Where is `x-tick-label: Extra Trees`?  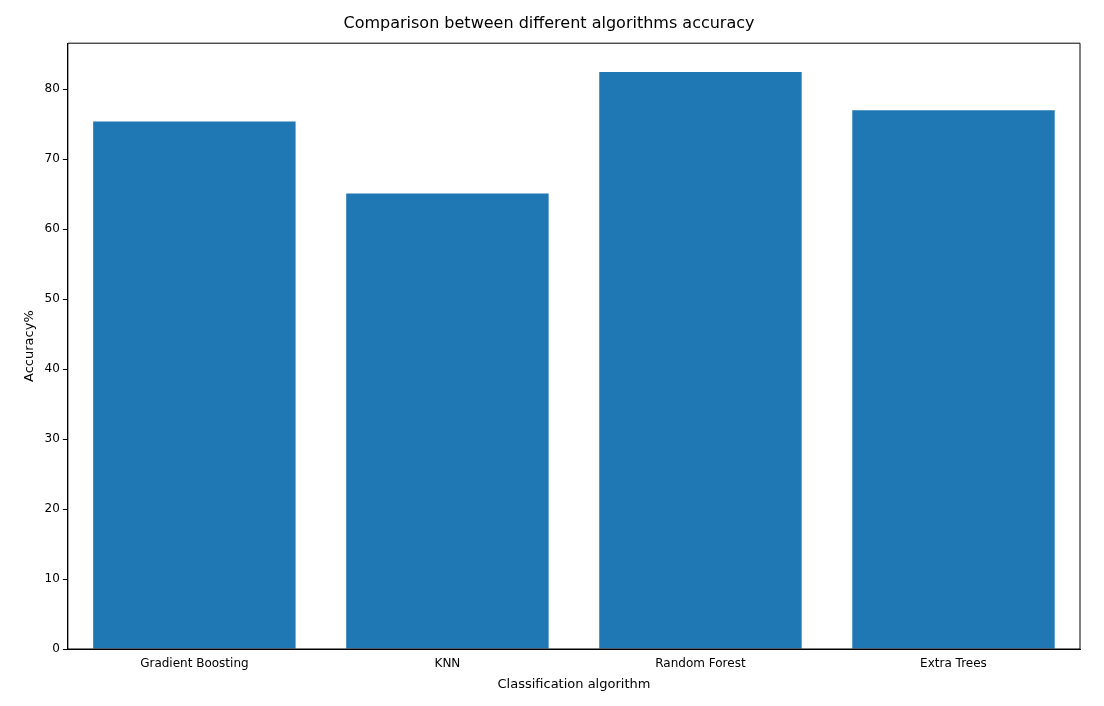
x-tick-label: Extra Trees is located at coordinates (953, 663).